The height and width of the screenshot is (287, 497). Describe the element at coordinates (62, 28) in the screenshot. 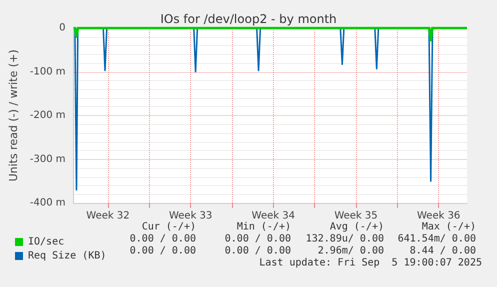

I see `y-tick-label: 0` at that location.